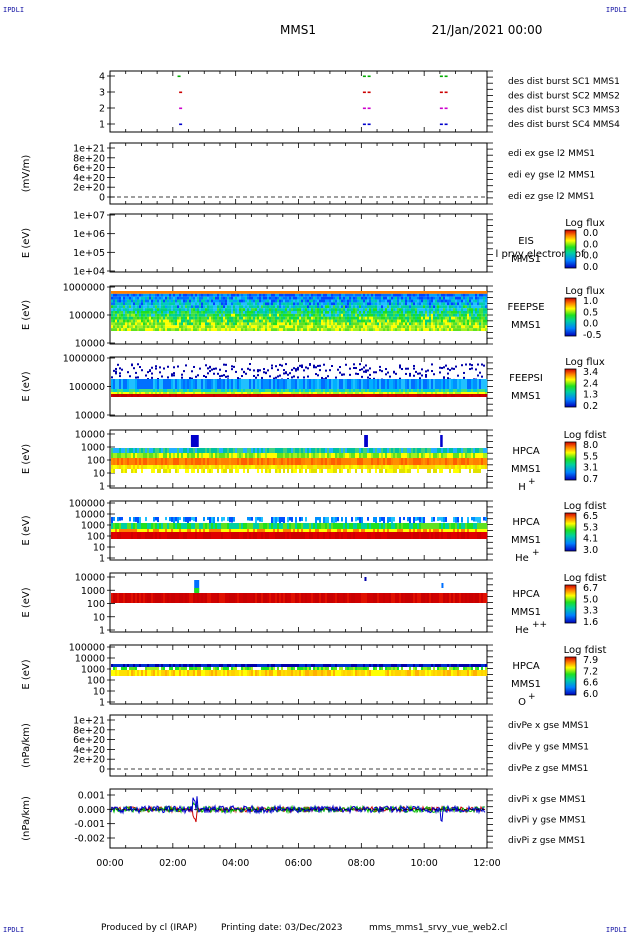  I want to click on feepse-ytick-label: 100000, so click(87, 316).